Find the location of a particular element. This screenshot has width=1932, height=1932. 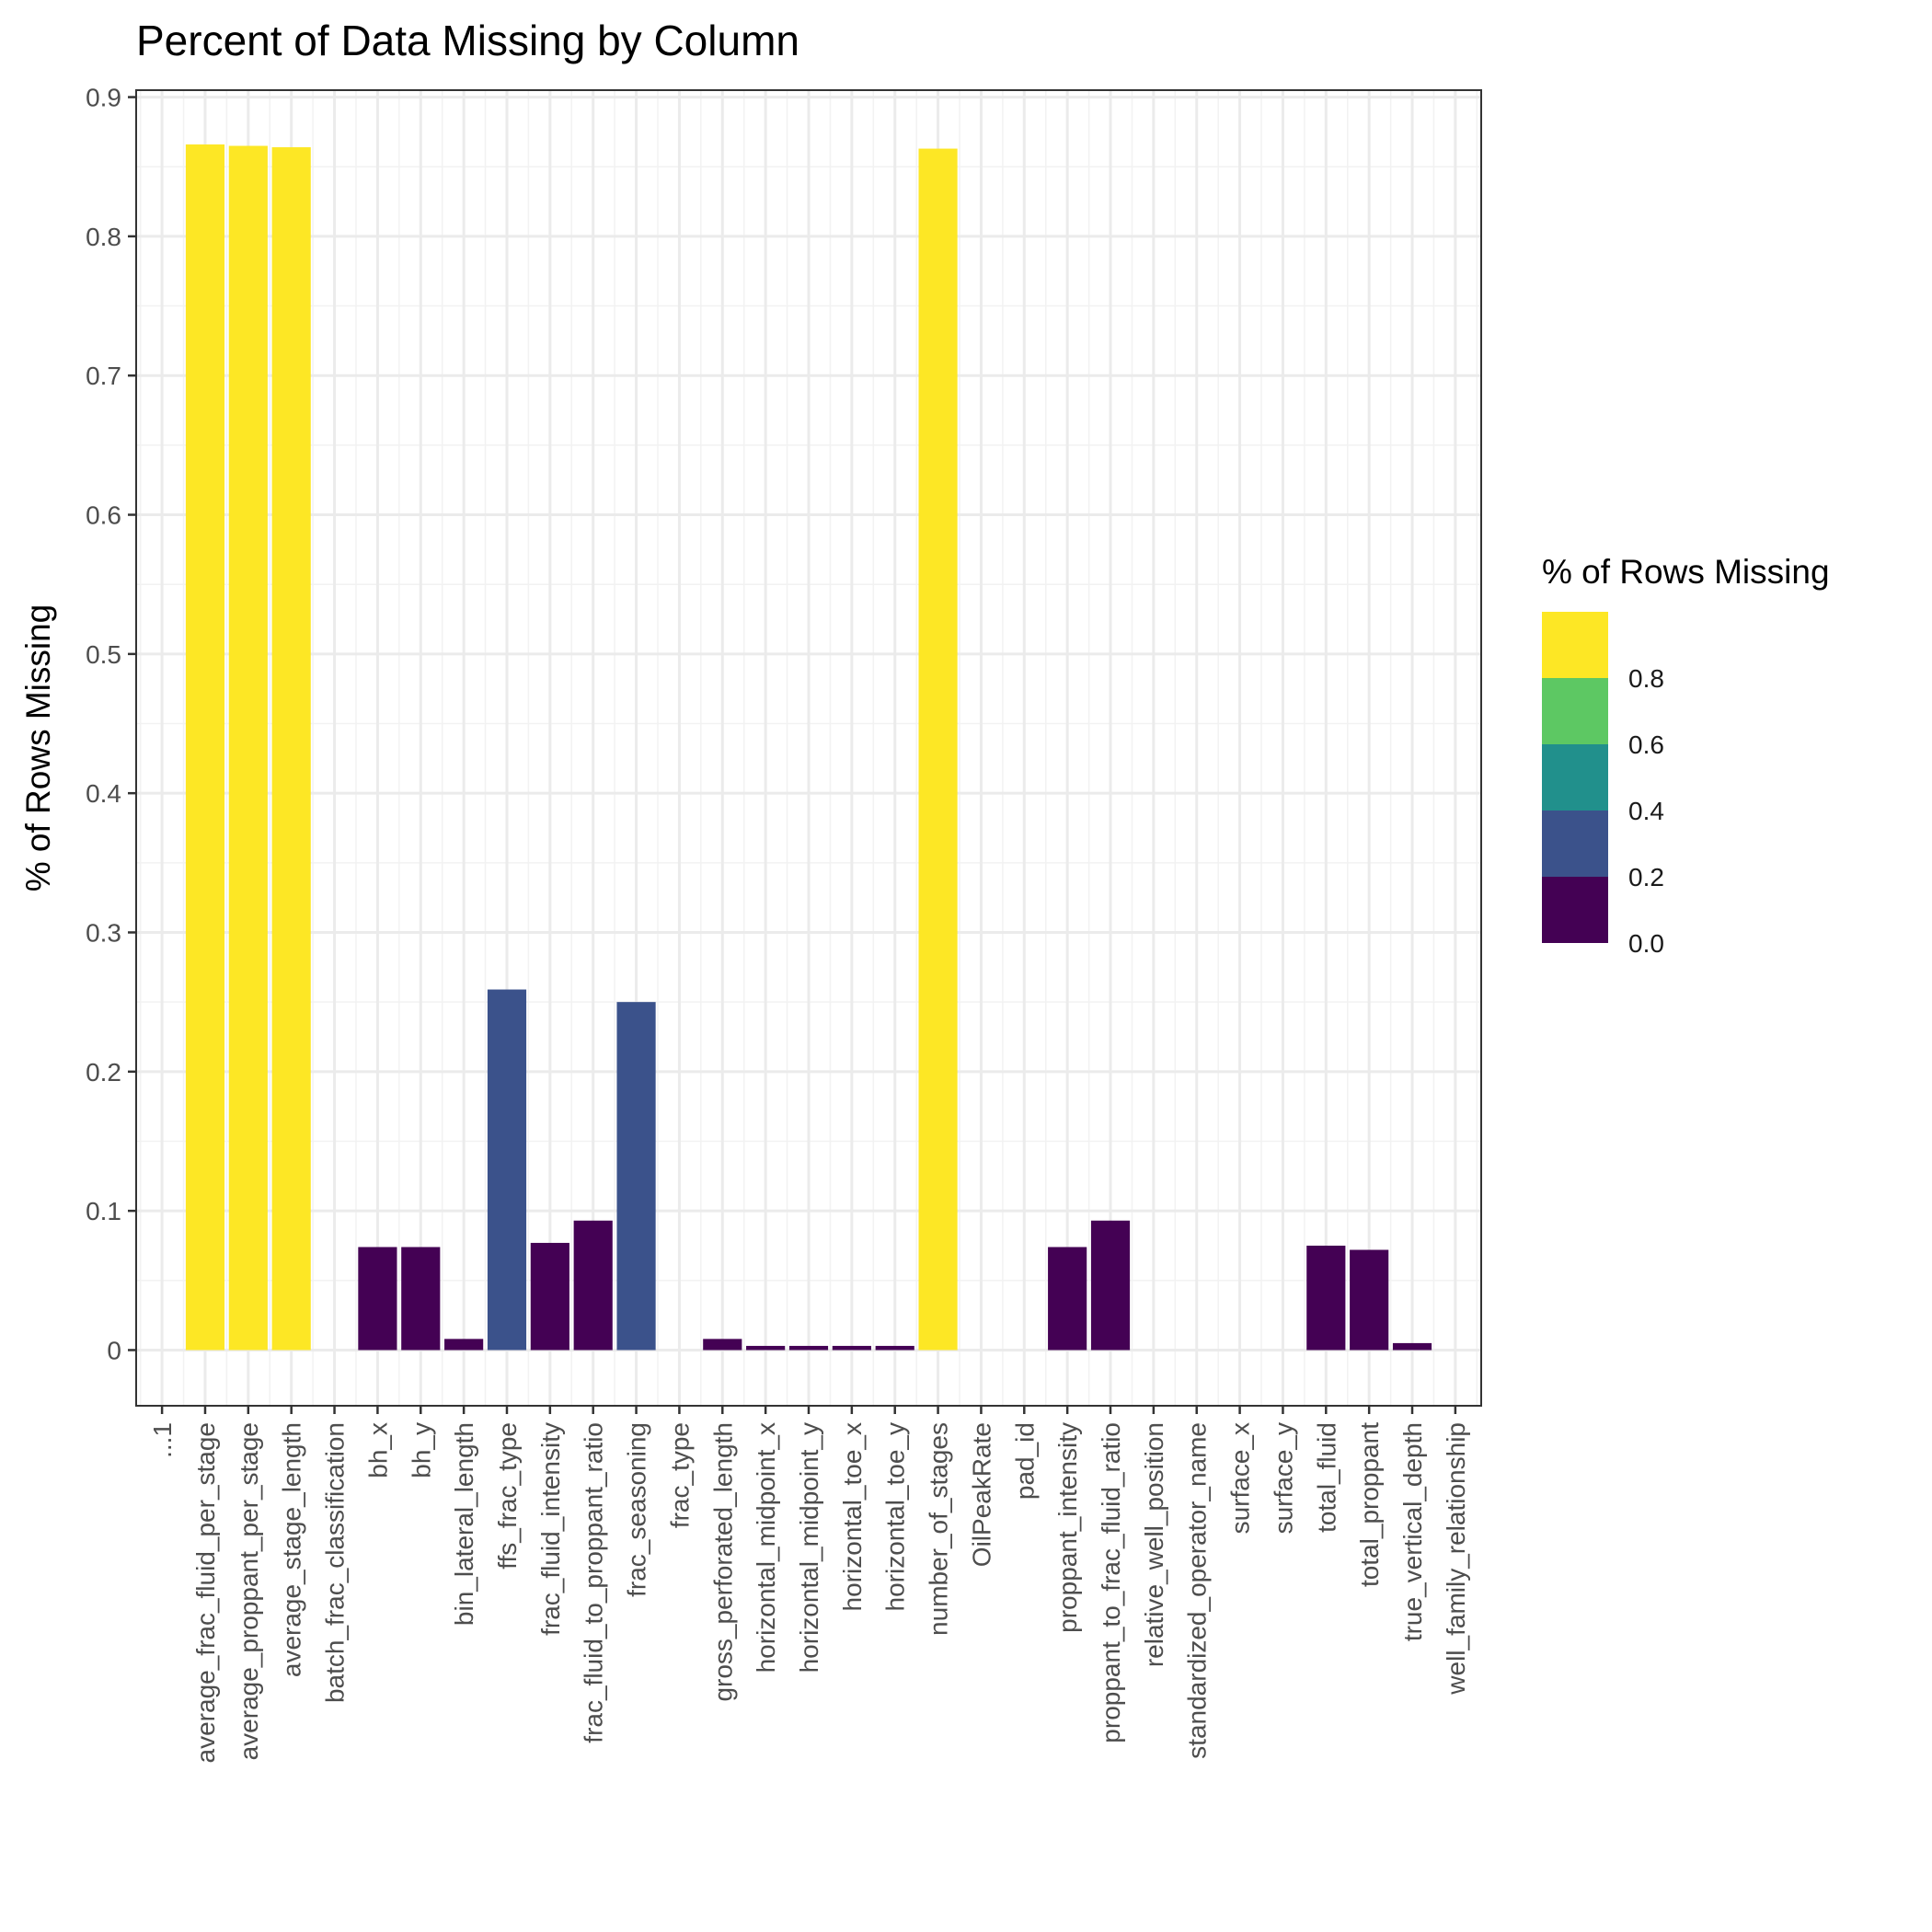

x-tick-label: standardized_operator_name is located at coordinates (1197, 1590).